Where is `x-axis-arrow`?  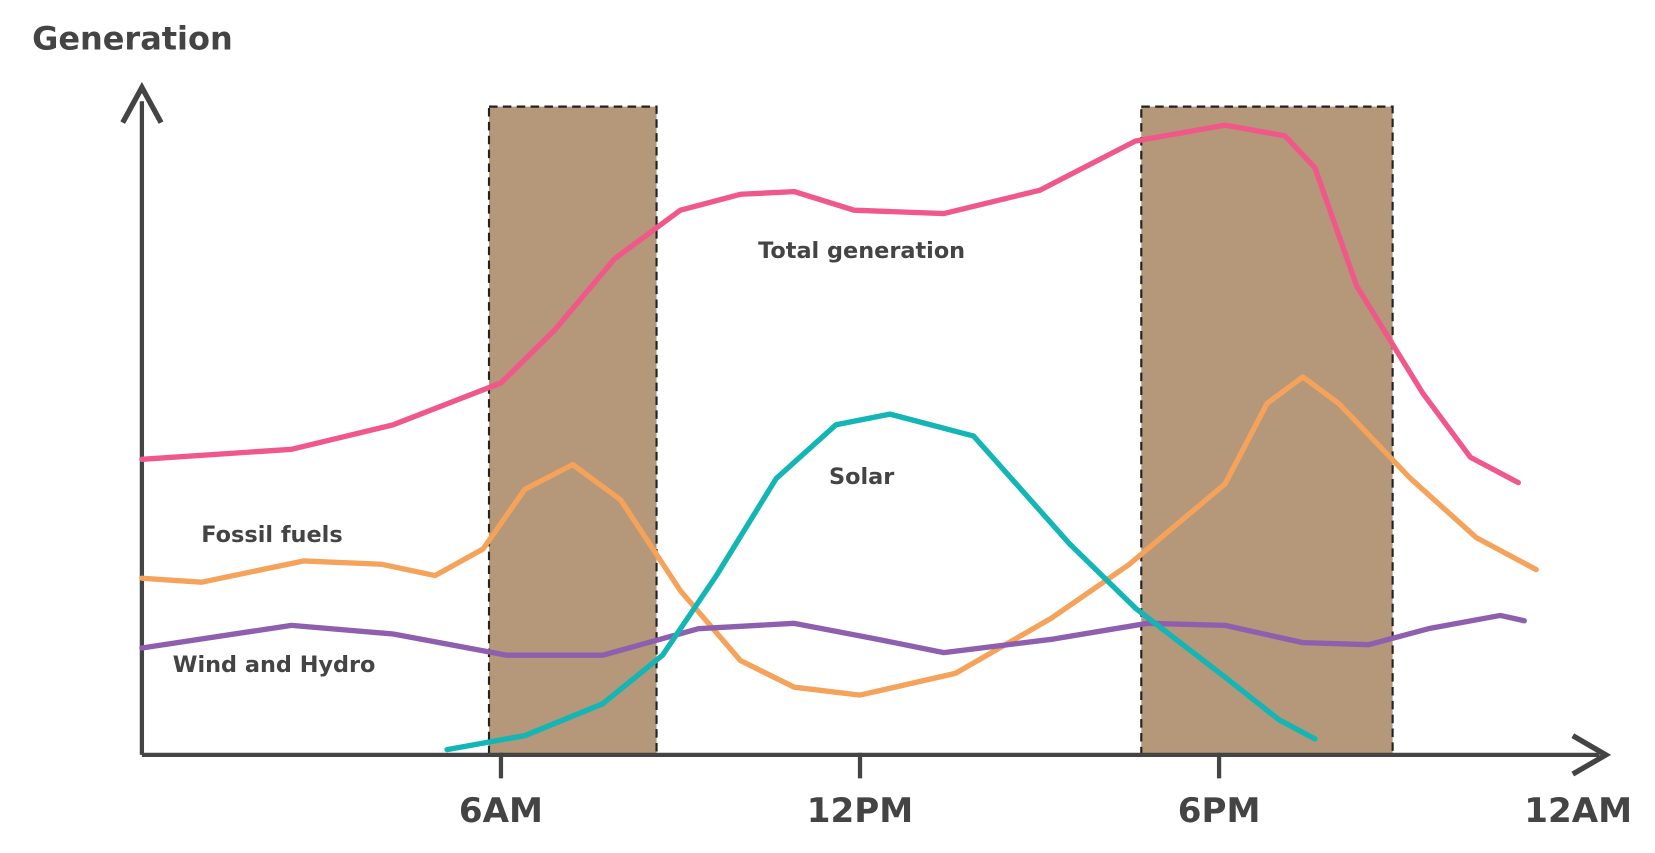 x-axis-arrow is located at coordinates (1591, 755).